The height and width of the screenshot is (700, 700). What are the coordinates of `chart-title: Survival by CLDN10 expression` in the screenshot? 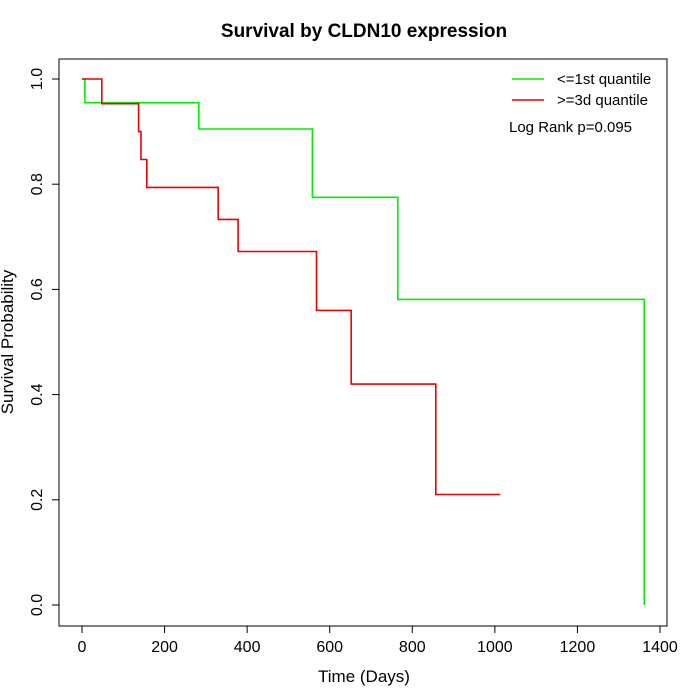 It's located at (364, 31).